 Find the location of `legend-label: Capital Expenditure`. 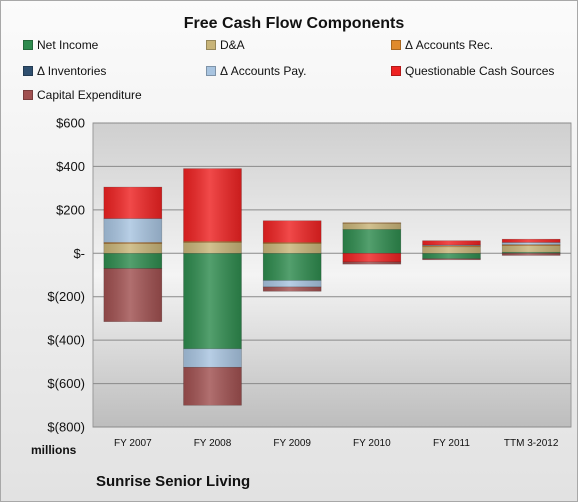

legend-label: Capital Expenditure is located at coordinates (89, 95).